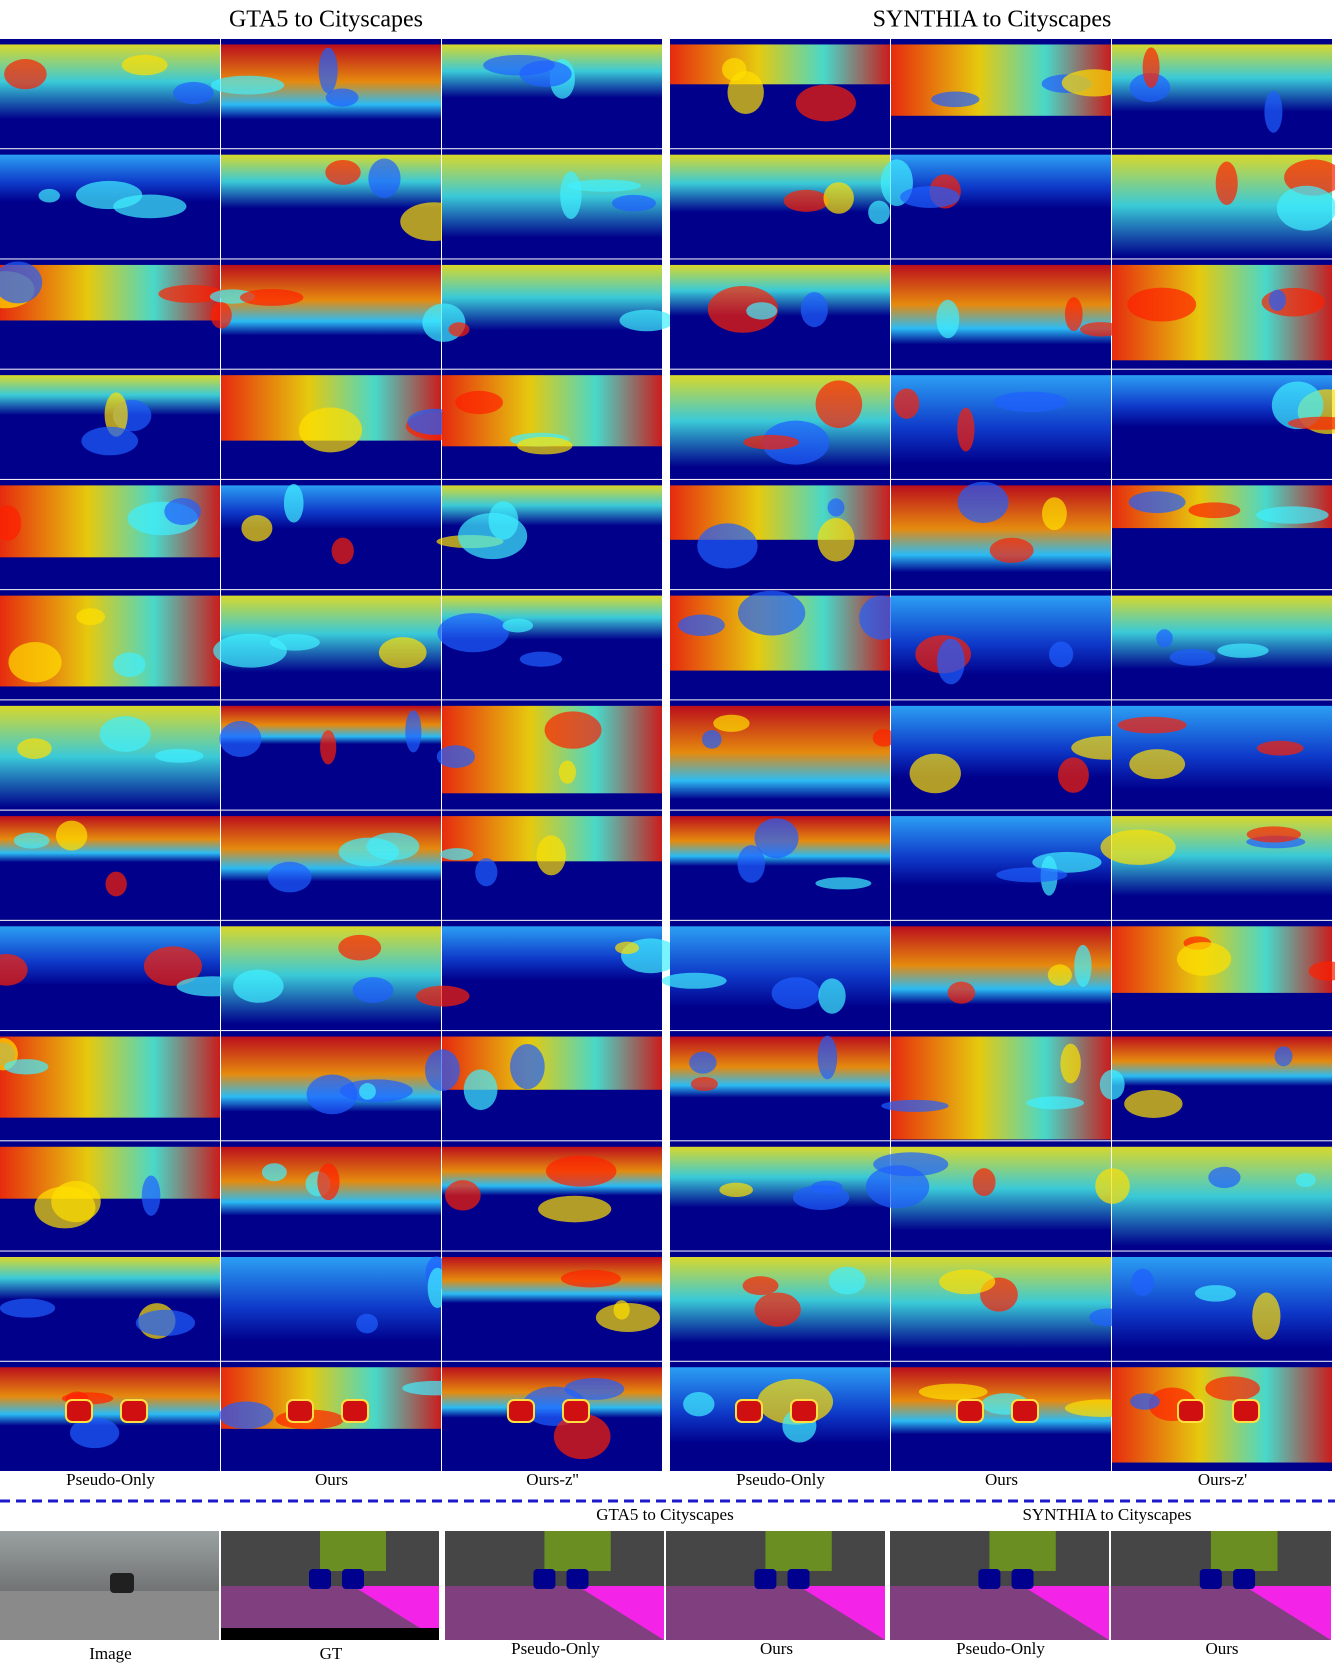 The height and width of the screenshot is (1667, 1335). Describe the element at coordinates (331, 1479) in the screenshot. I see `column-label: Ours` at that location.